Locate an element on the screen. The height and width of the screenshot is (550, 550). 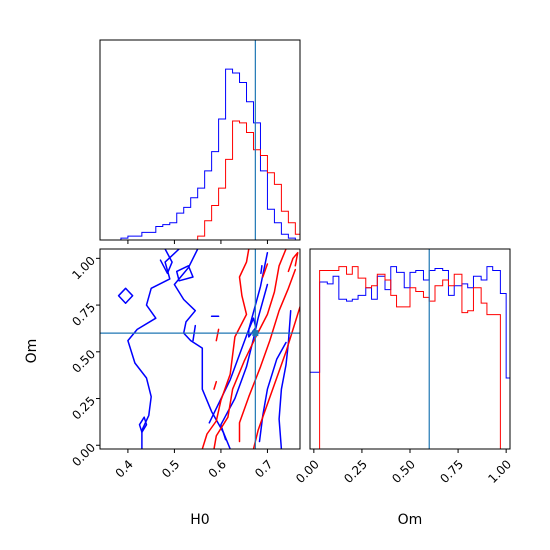
om-x-tick-label-0: 0.00 is located at coordinates (307, 471).